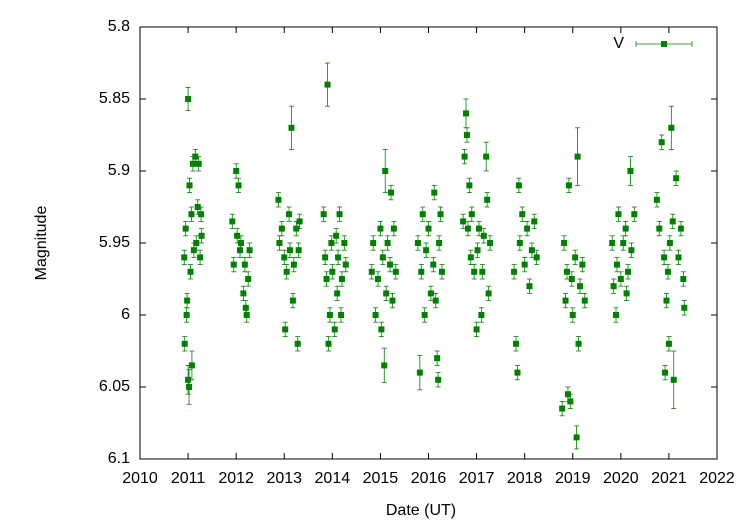 This screenshot has height=526, width=751. Describe the element at coordinates (669, 478) in the screenshot. I see `x-tick-label: 2021` at that location.